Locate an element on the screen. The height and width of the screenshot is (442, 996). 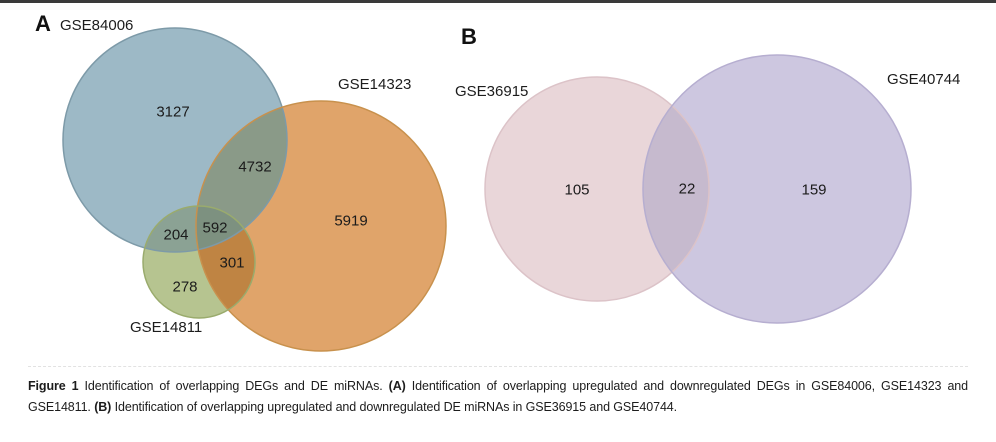
venn-a-overlap-blue-orange is located at coordinates (241, 176).